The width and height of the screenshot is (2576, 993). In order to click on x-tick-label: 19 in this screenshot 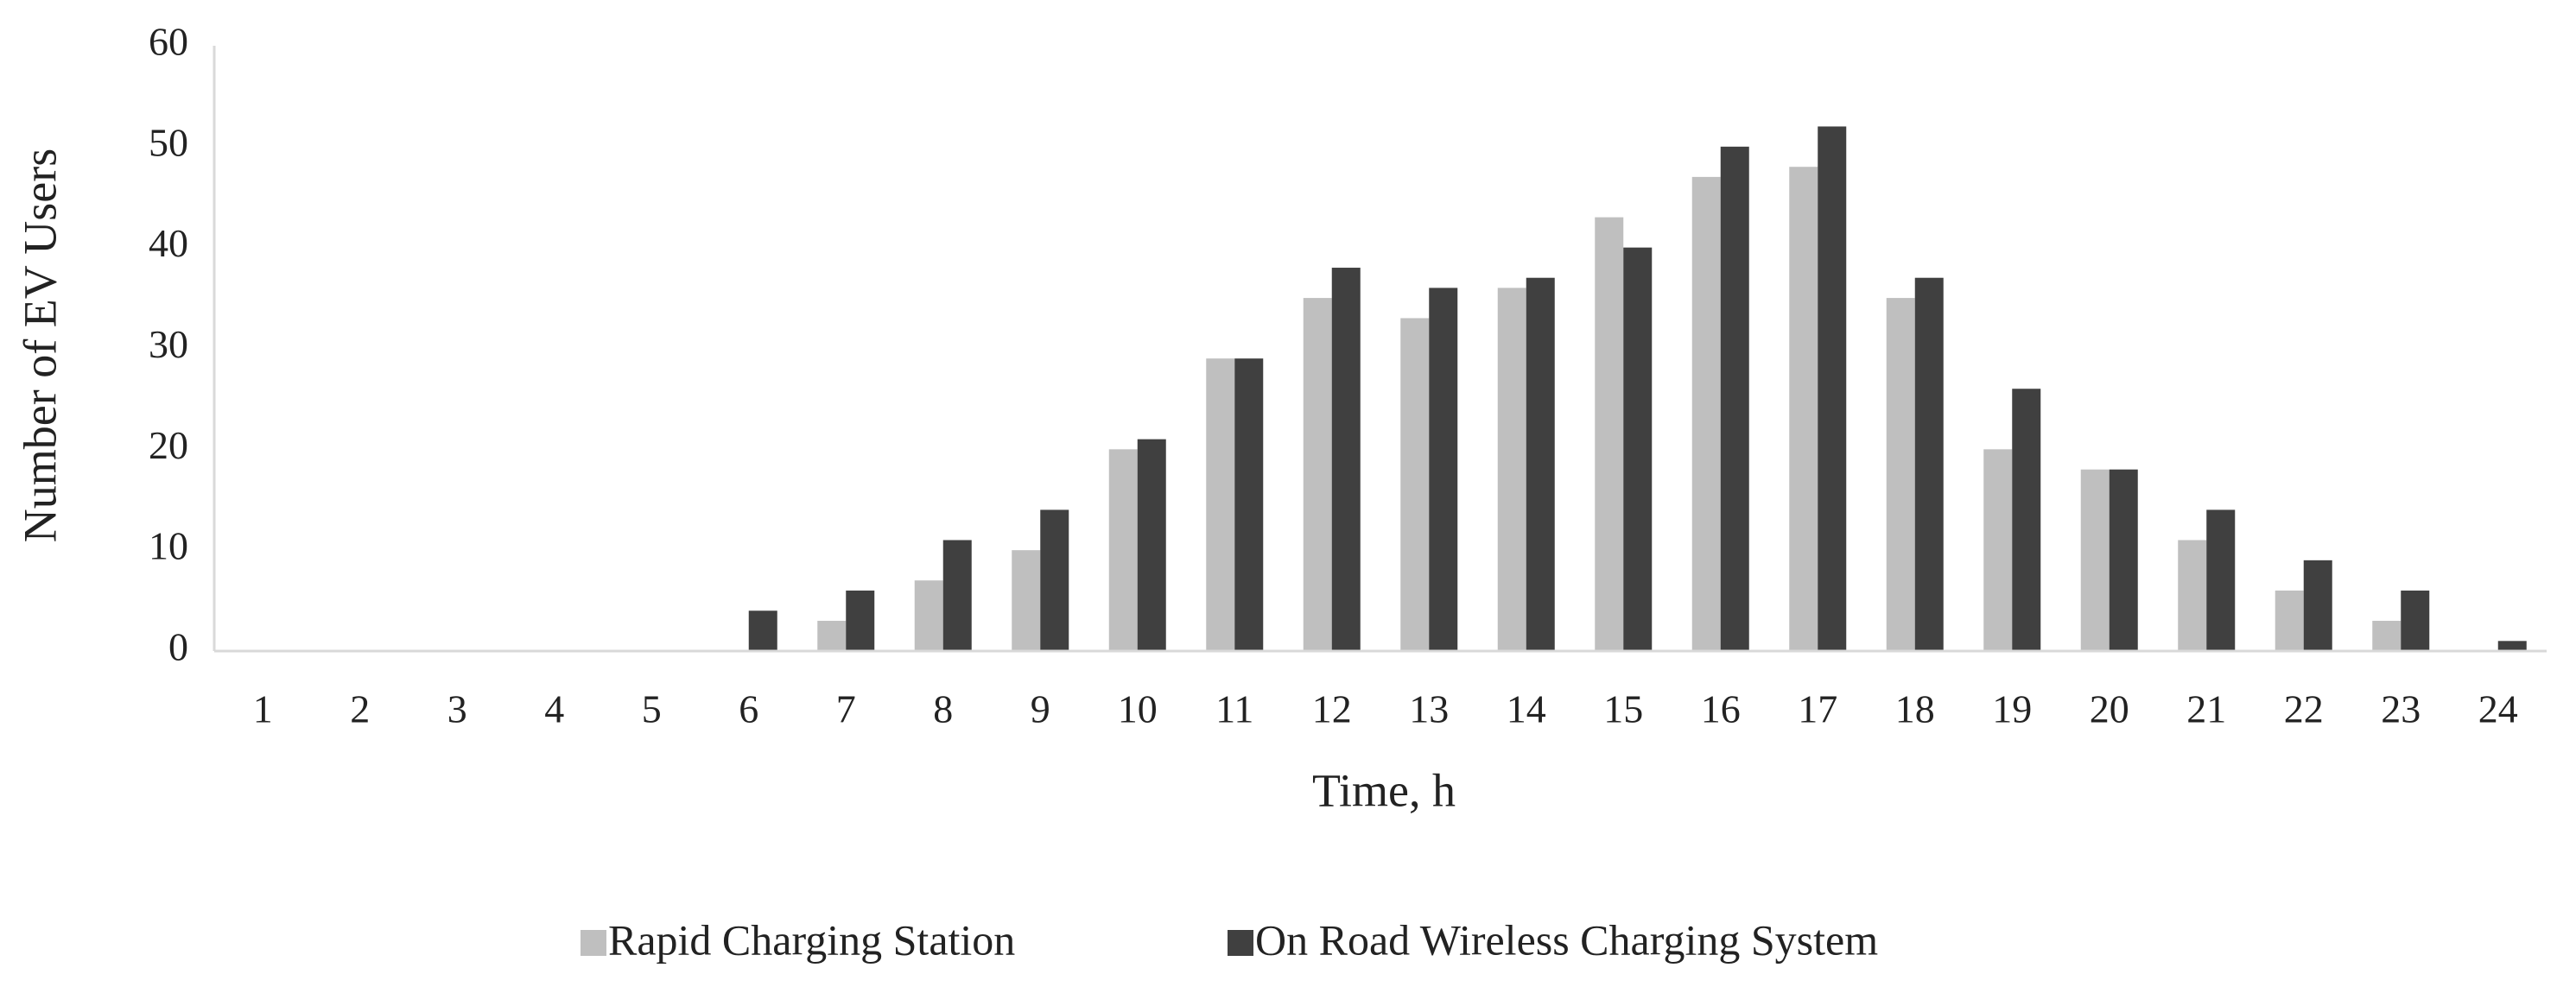, I will do `click(2012, 709)`.